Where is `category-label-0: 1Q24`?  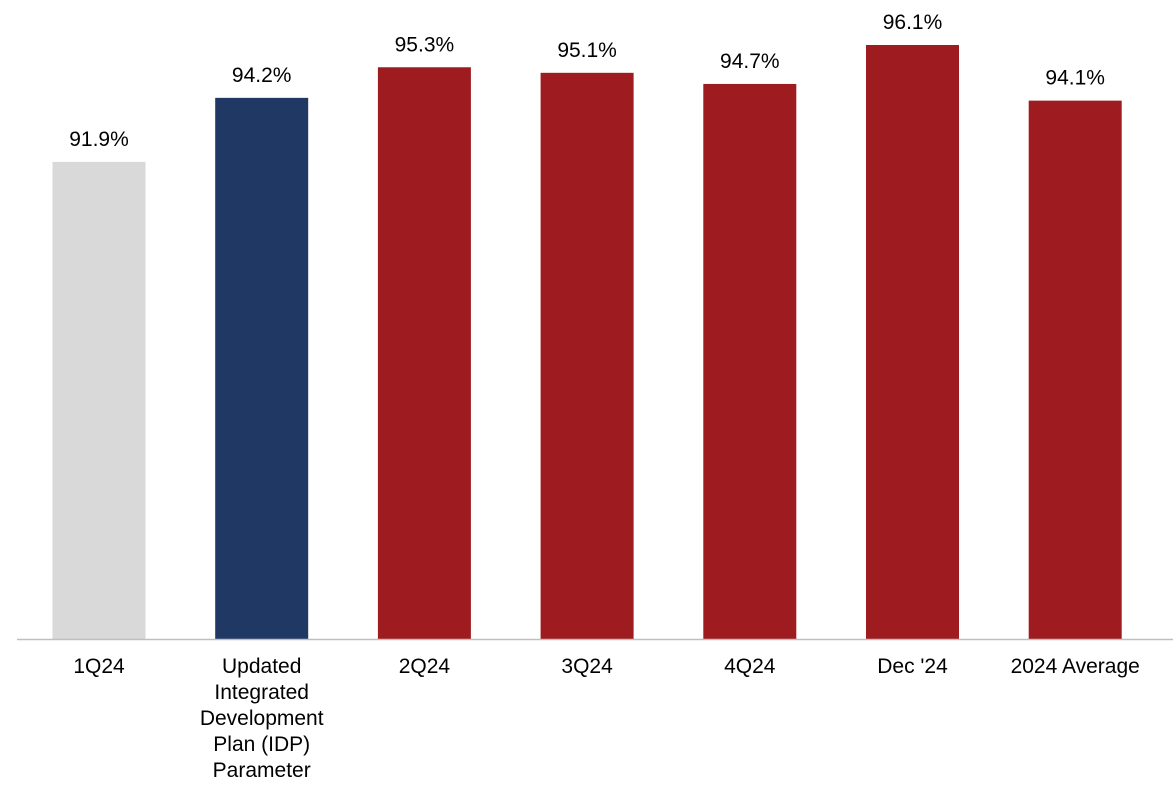 category-label-0: 1Q24 is located at coordinates (99, 666).